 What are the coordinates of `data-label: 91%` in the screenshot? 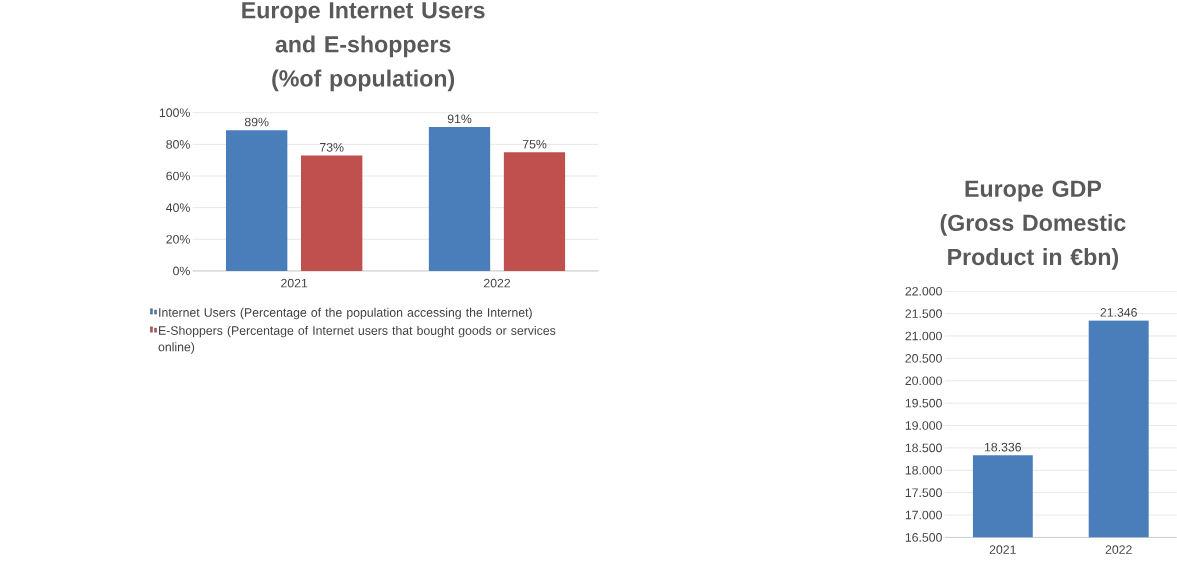 It's located at (459, 119).